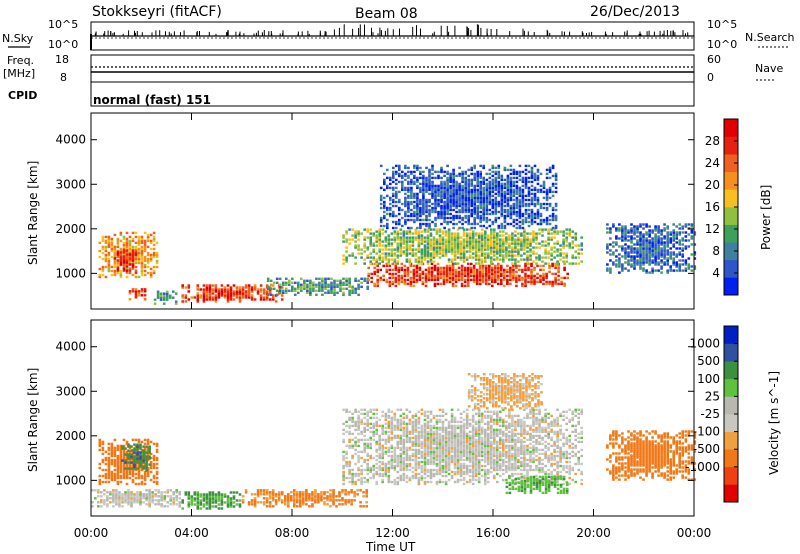 Image resolution: width=800 pixels, height=554 pixels. Describe the element at coordinates (20, 60) in the screenshot. I see `freq-label: Freq.` at that location.